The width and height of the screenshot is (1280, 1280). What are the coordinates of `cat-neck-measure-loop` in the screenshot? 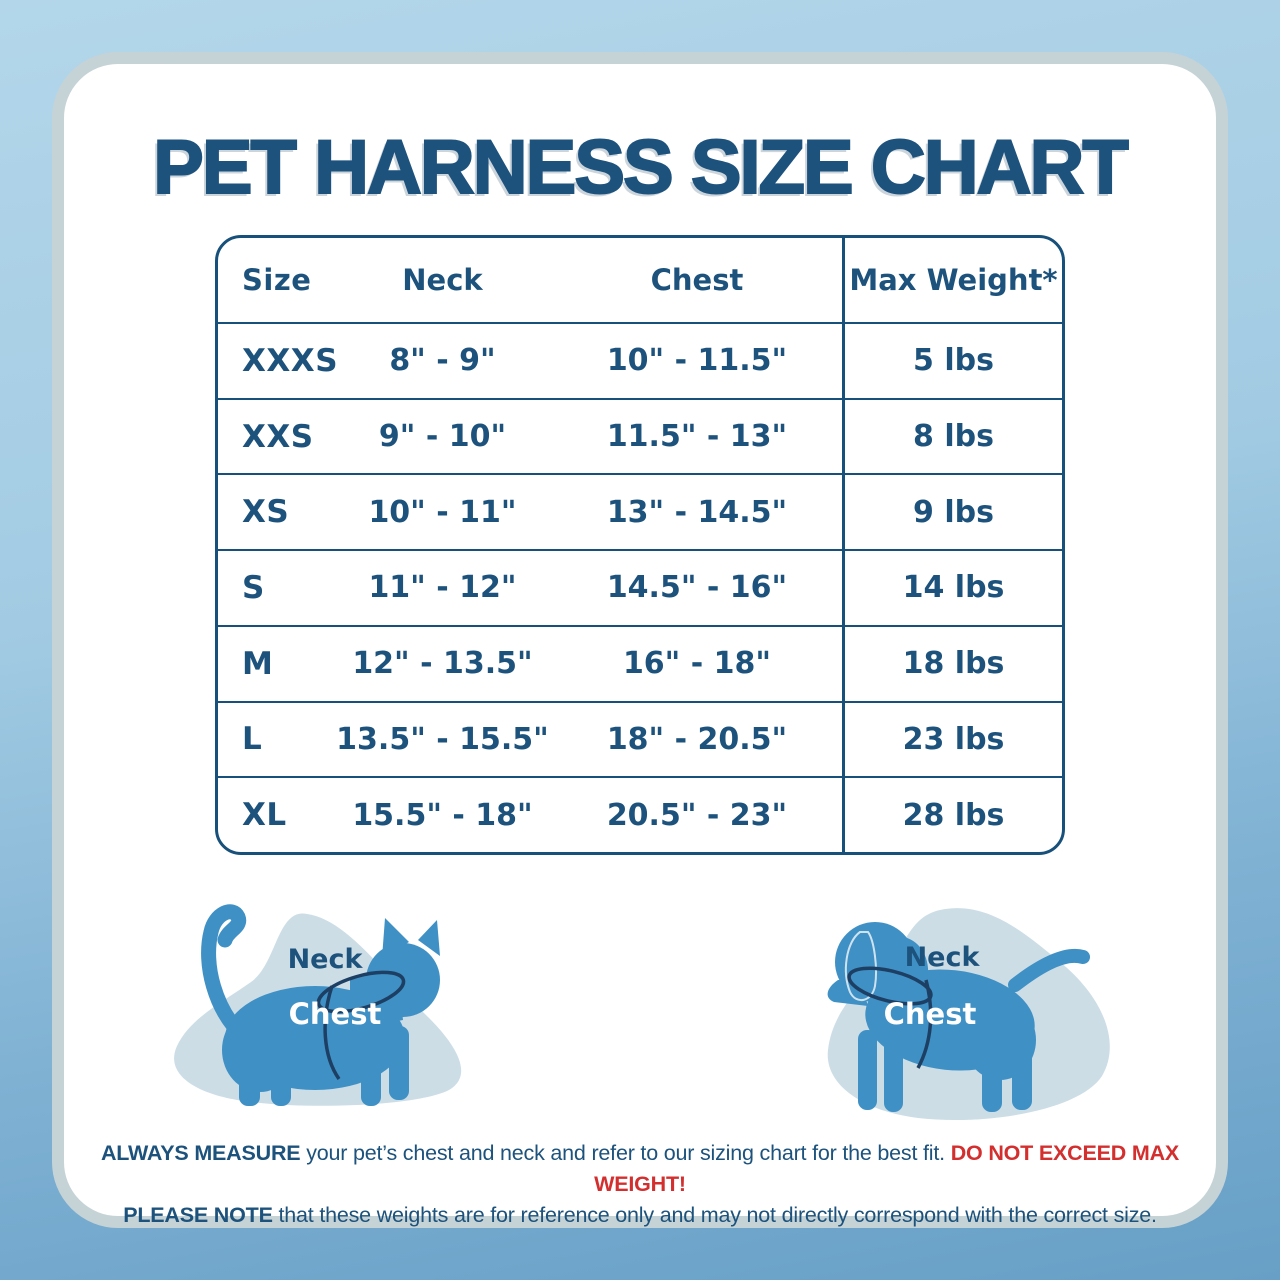 It's located at (361, 992).